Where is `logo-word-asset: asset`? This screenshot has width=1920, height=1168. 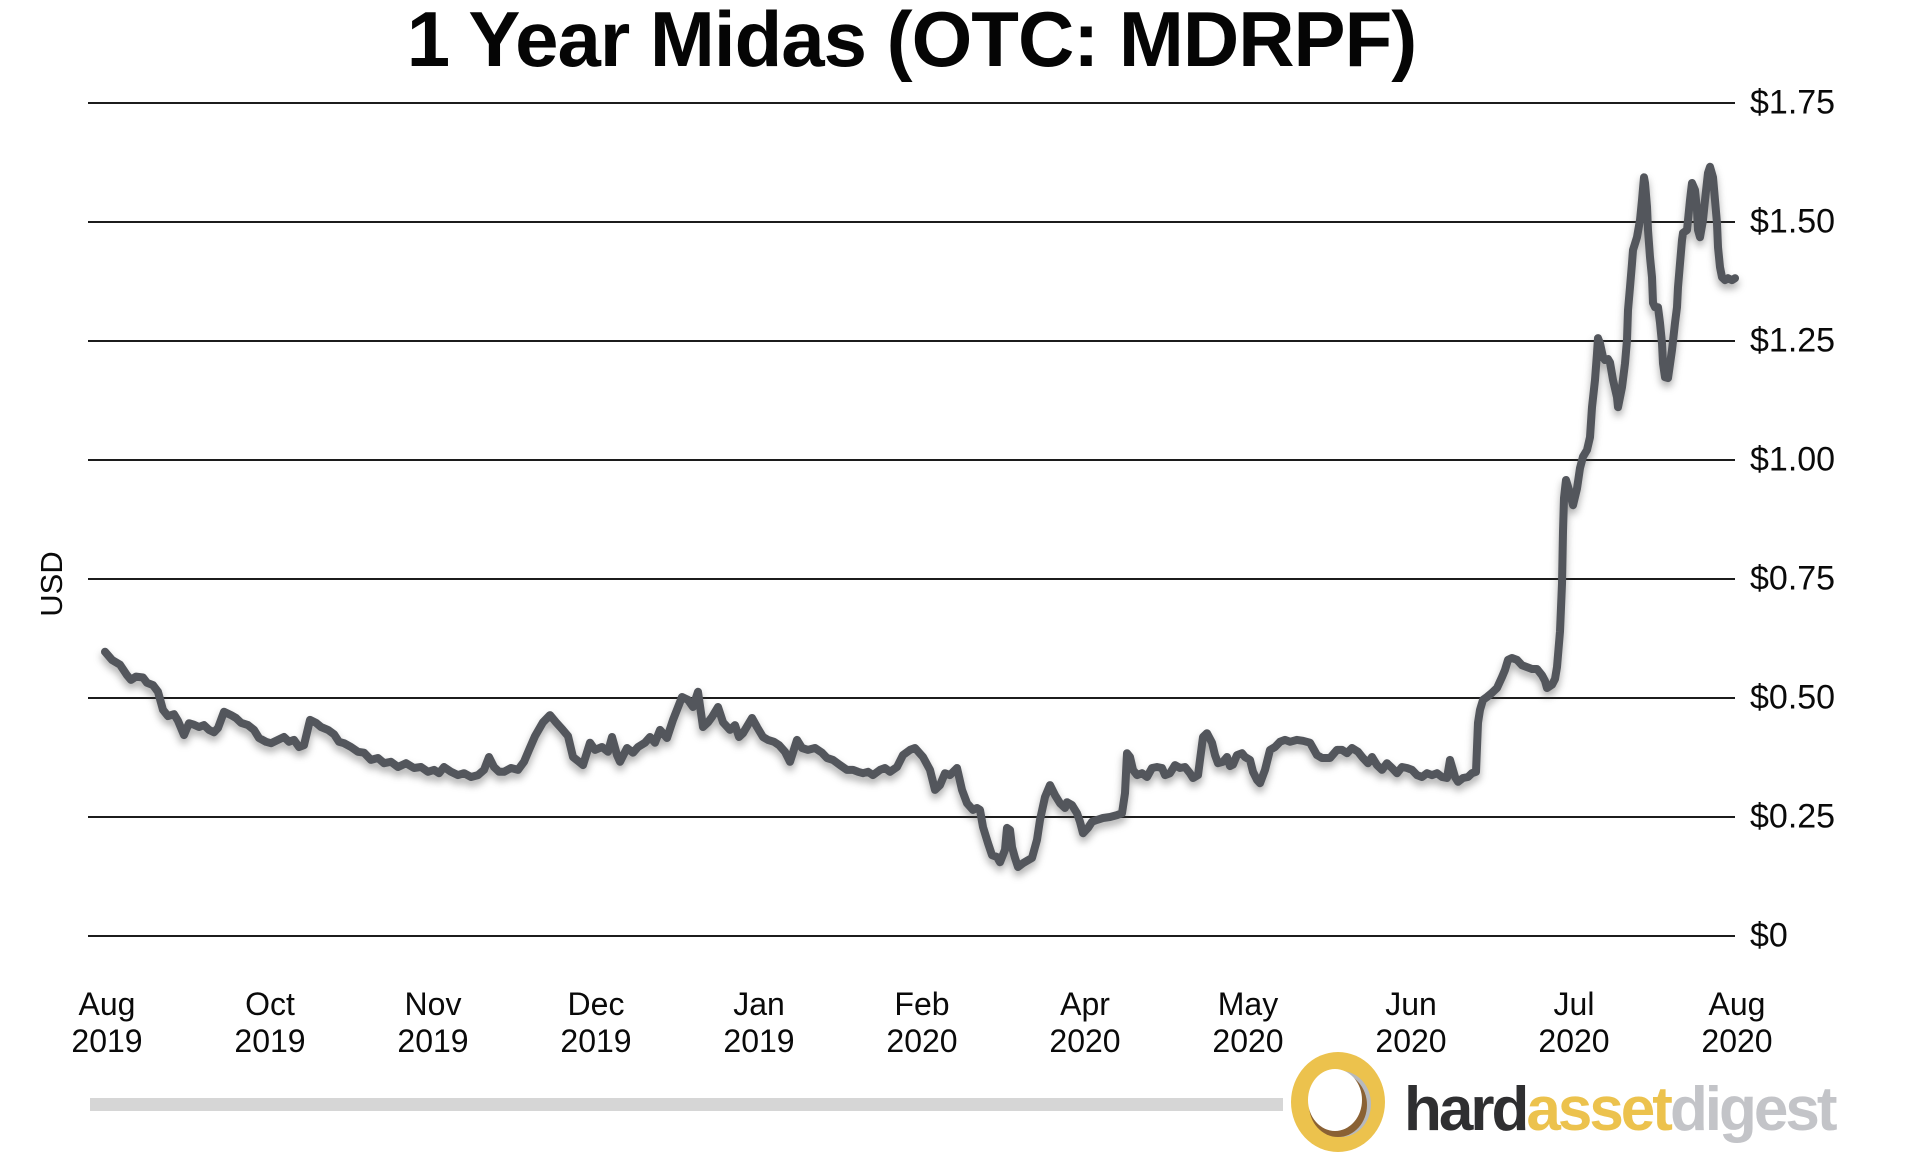
logo-word-asset: asset is located at coordinates (1599, 1109).